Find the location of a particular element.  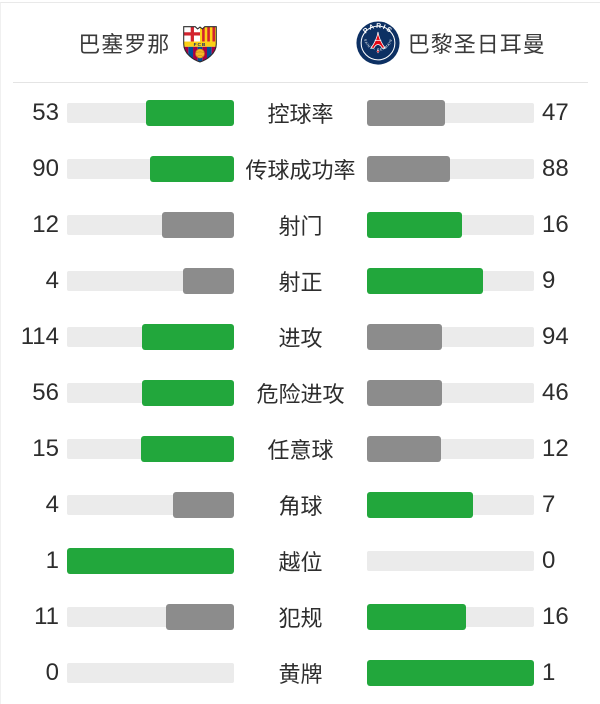

away-value: 9 is located at coordinates (564, 281).